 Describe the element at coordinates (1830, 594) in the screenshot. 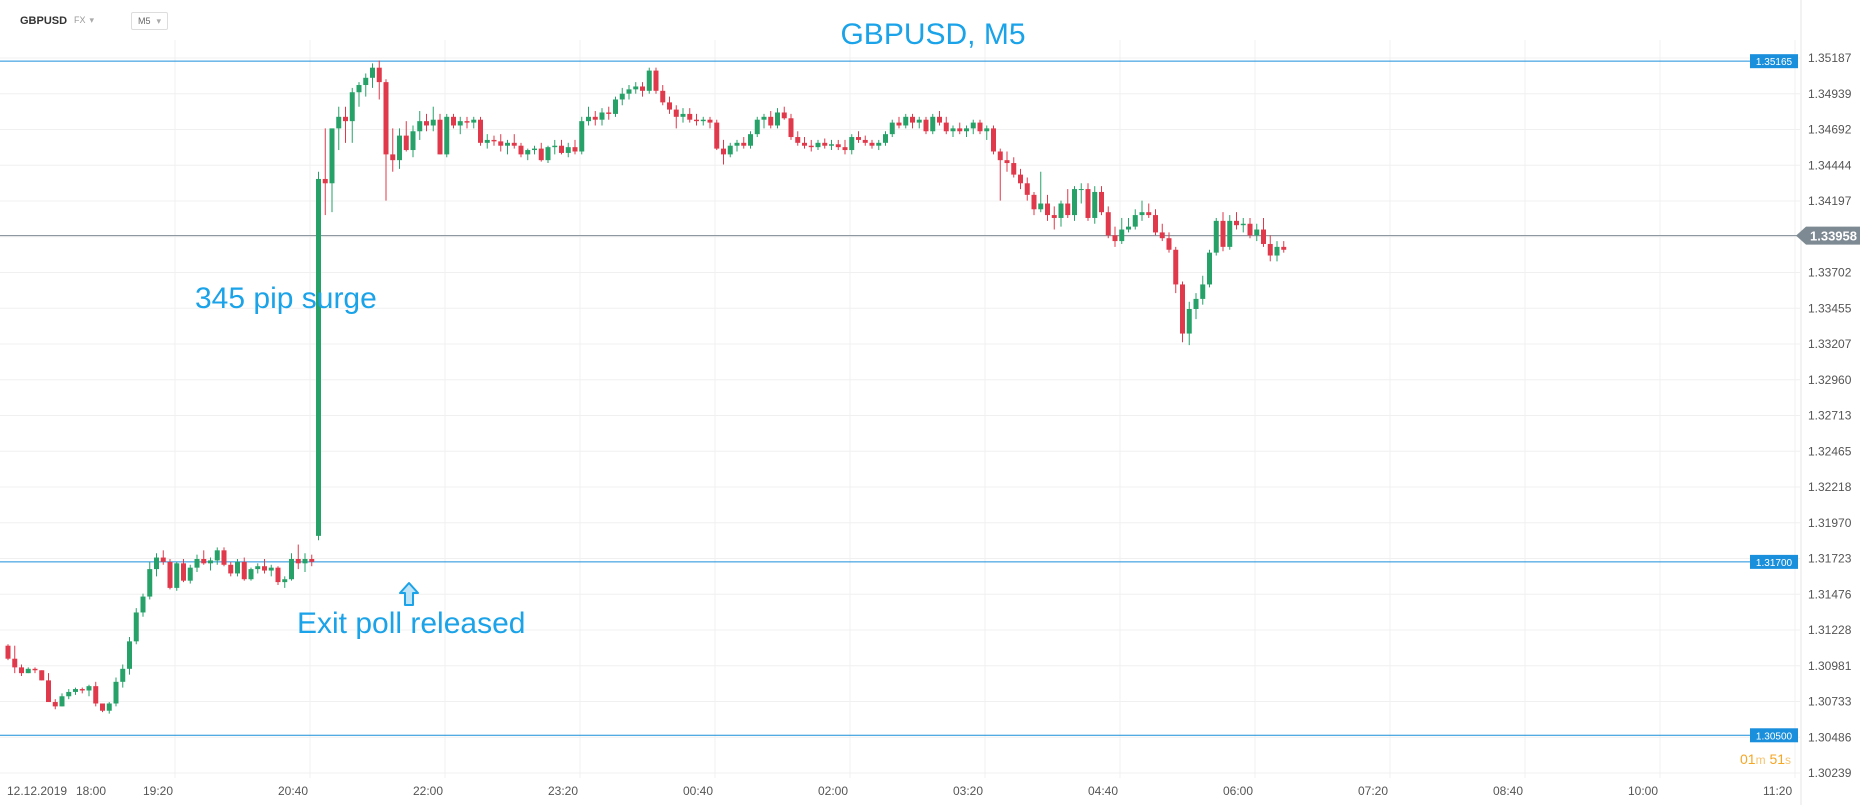

I see `y-tick-label: 1.31476` at that location.